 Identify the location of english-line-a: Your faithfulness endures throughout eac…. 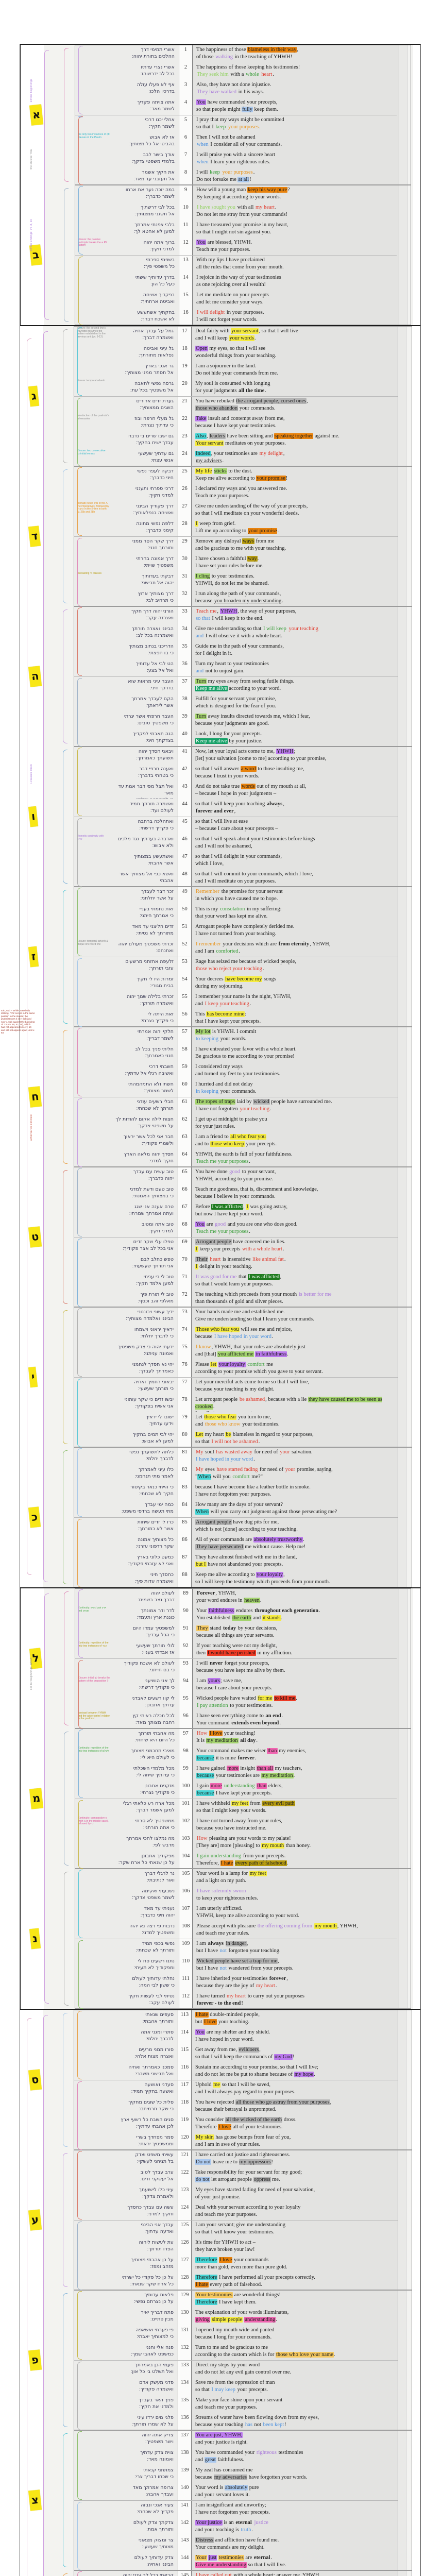
(258, 1611).